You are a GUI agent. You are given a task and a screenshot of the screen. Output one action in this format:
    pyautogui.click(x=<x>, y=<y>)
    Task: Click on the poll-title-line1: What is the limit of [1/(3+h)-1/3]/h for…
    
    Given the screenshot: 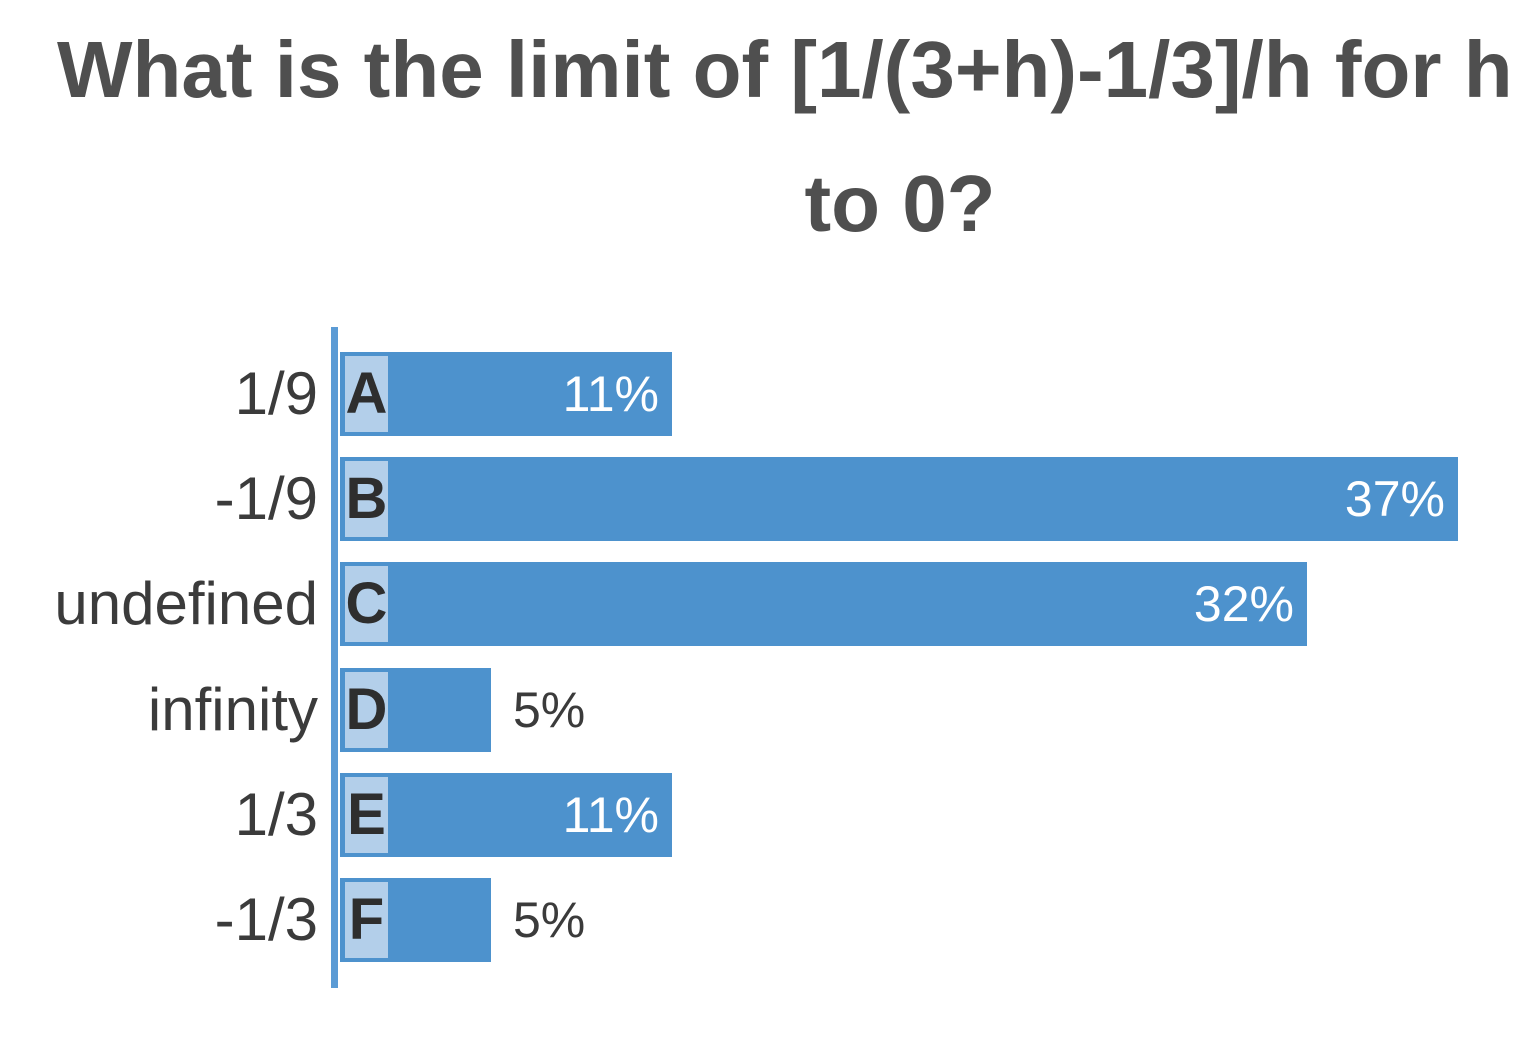 What is the action you would take?
    pyautogui.click(x=785, y=69)
    